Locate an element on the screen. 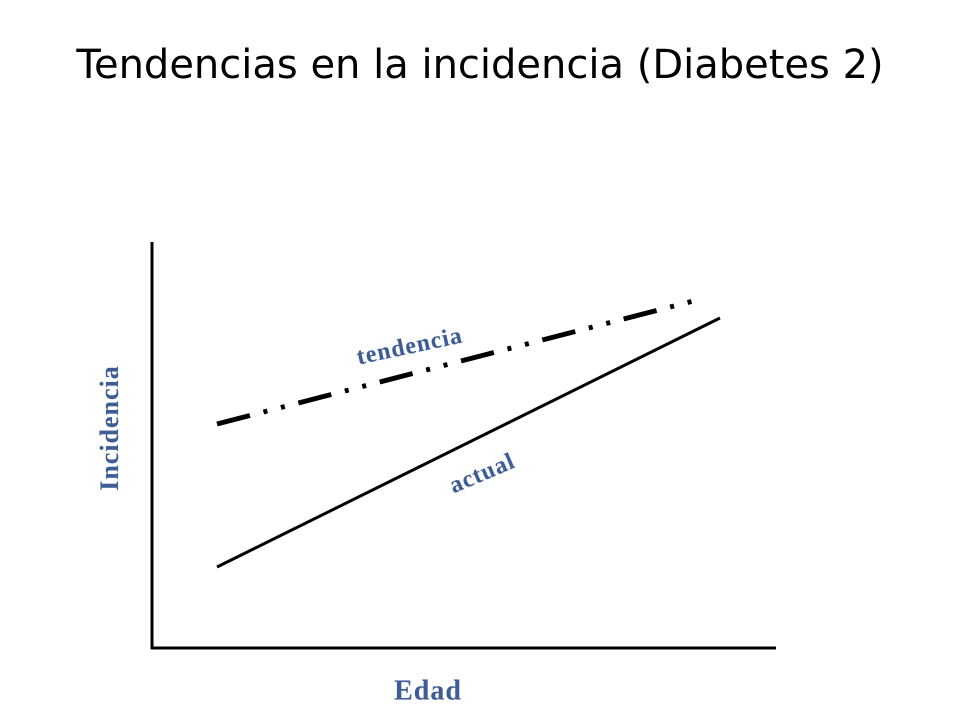  line-label: actual is located at coordinates (482, 473).